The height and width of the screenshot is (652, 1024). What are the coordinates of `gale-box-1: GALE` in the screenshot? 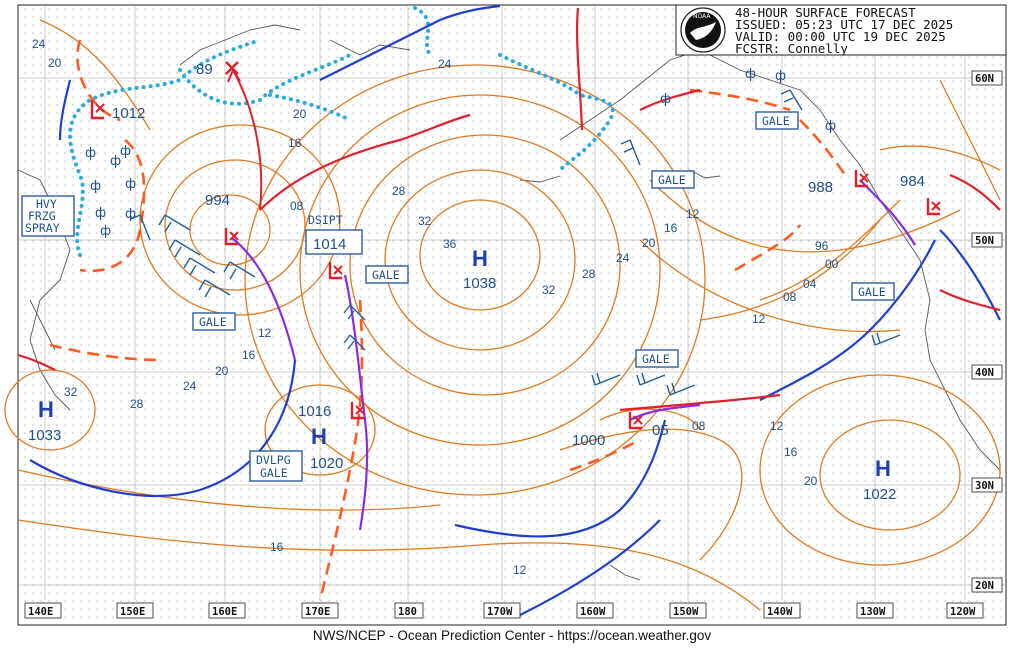 It's located at (214, 321).